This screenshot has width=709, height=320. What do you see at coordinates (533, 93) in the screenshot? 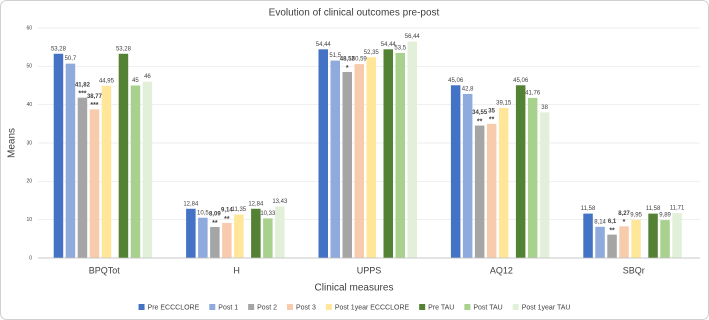
I see `value-label: 41,76` at bounding box center [533, 93].